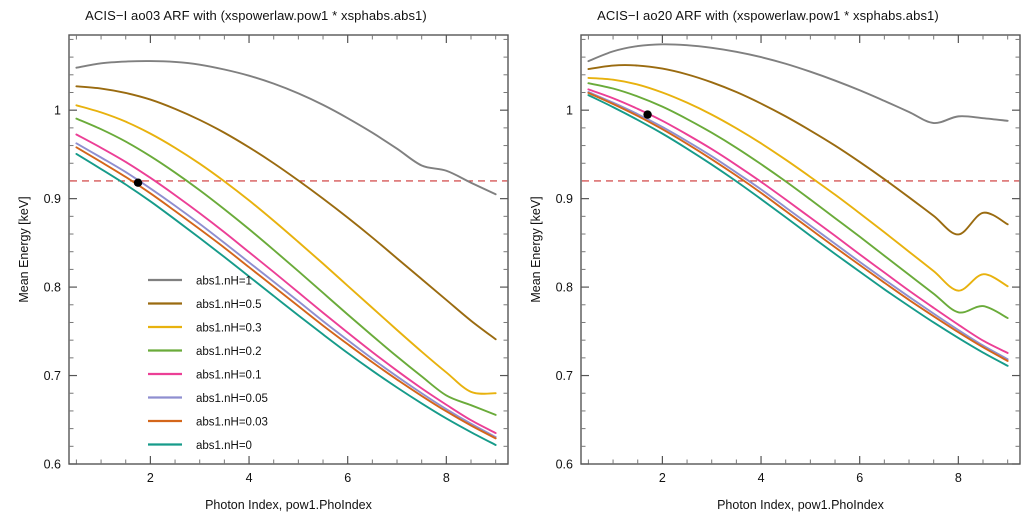  What do you see at coordinates (229, 328) in the screenshot?
I see `legend-label-2: abs1.nH=0.3` at bounding box center [229, 328].